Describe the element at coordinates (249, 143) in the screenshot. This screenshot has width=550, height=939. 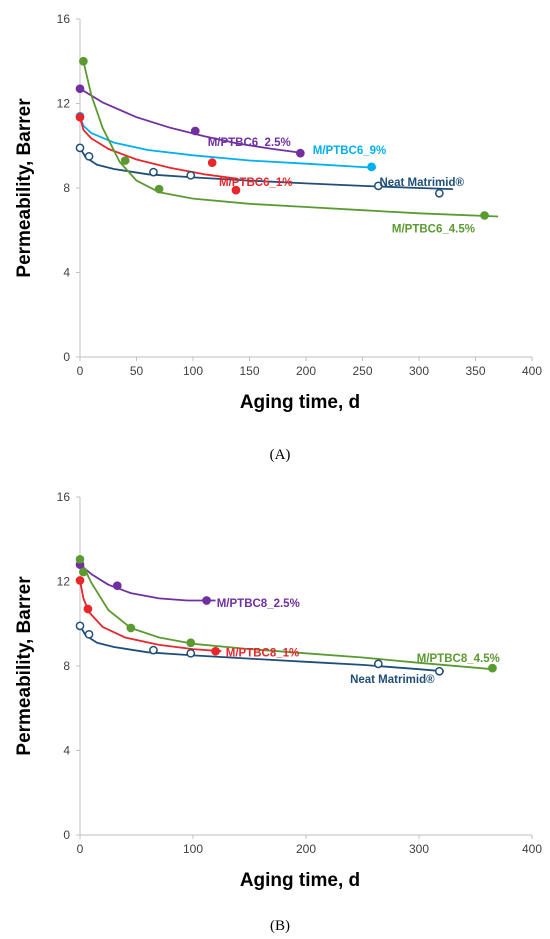
I see `series-label: M/PTBC6_2.5%` at that location.